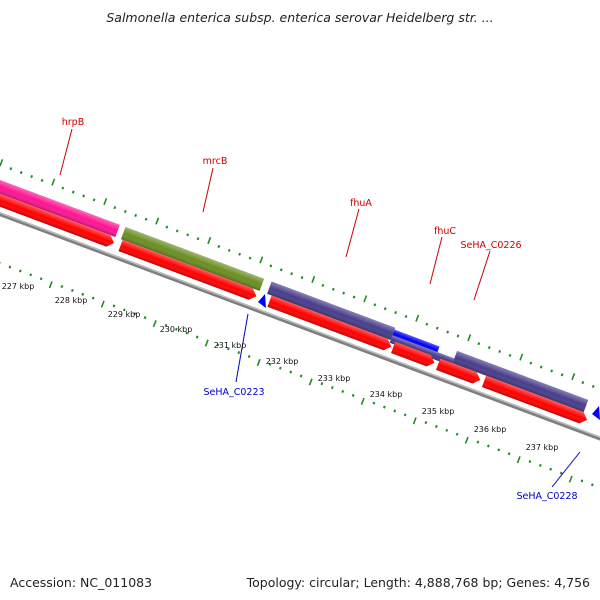  I want to click on fhuA-feature, so click(331, 310).